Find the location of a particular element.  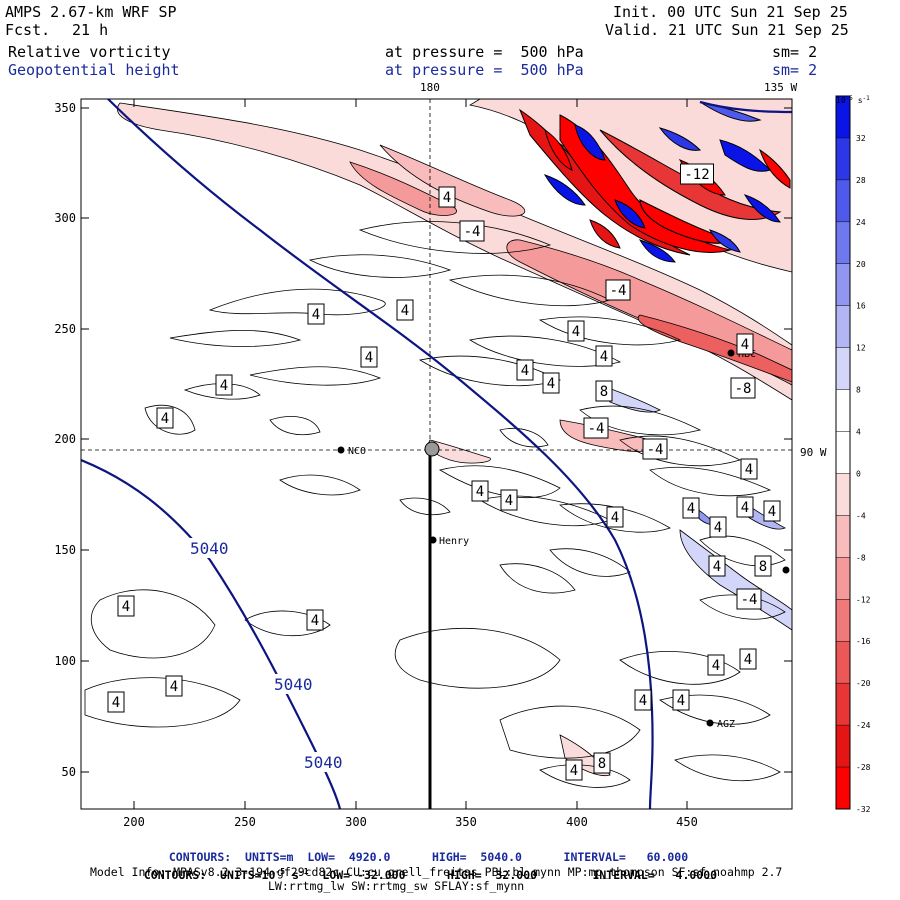

vorticity-label: -8 is located at coordinates (743, 389).